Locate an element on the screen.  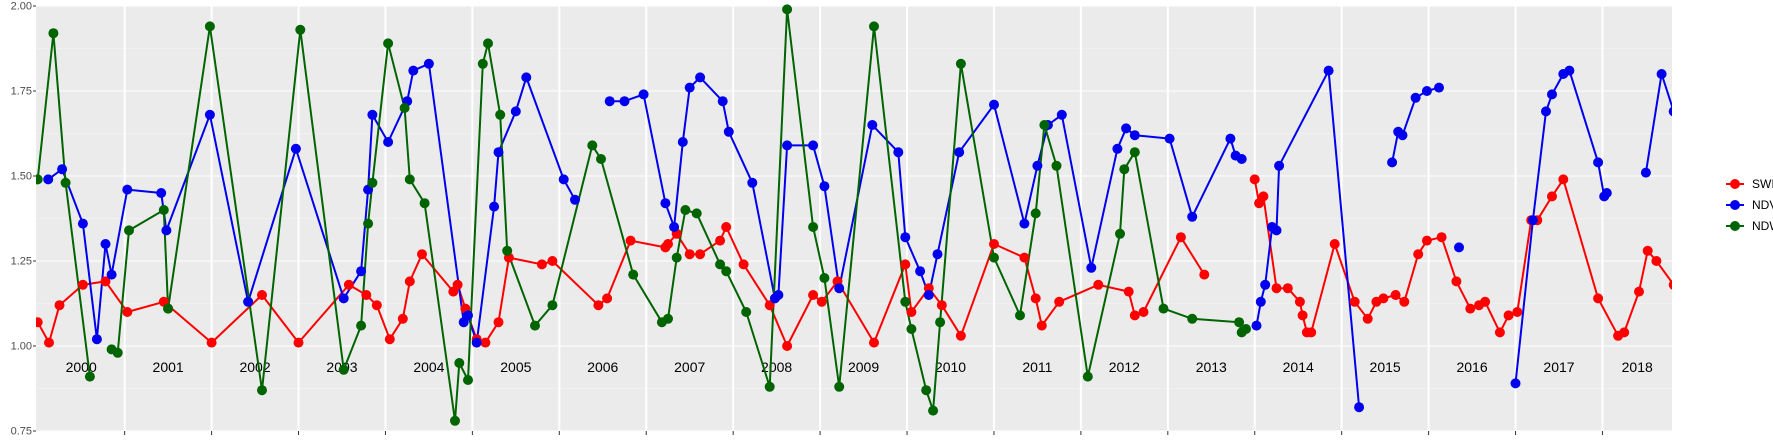
y-tick-label: 1.00 is located at coordinates (21, 347).